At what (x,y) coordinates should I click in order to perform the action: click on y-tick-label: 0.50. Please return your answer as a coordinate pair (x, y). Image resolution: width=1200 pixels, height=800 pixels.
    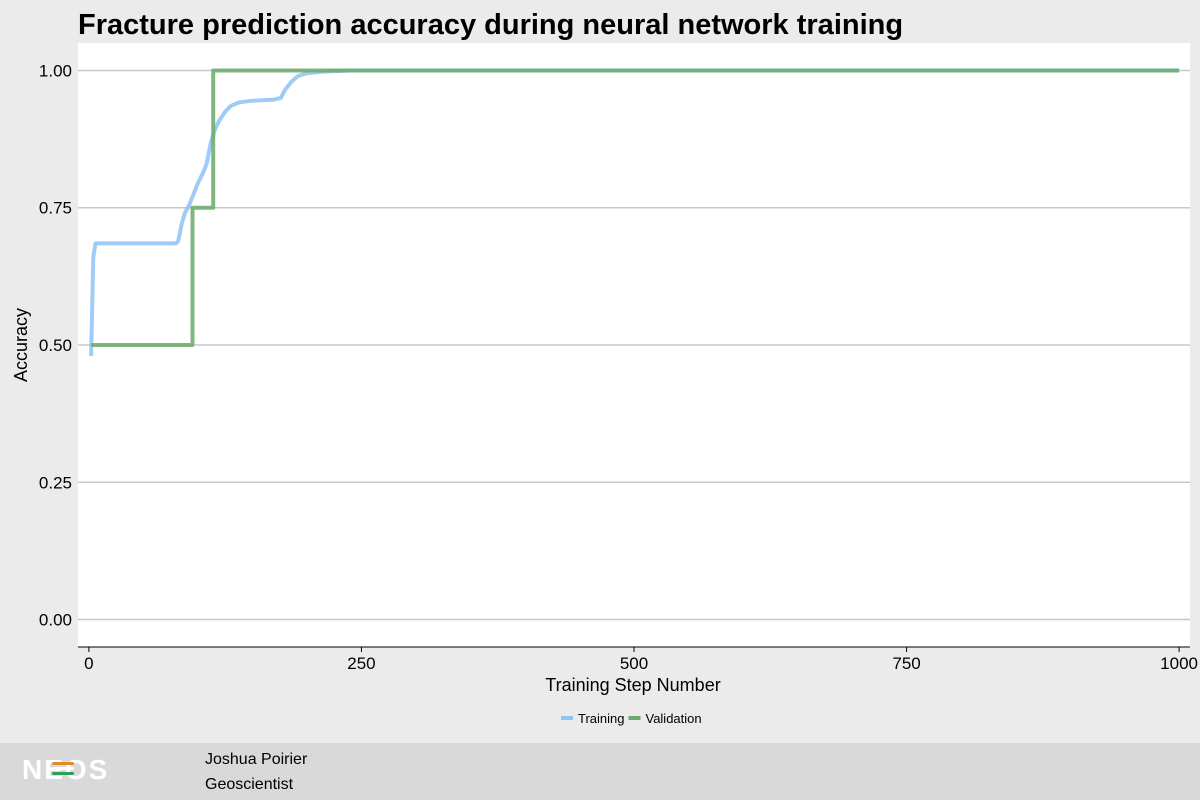
    Looking at the image, I should click on (55, 345).